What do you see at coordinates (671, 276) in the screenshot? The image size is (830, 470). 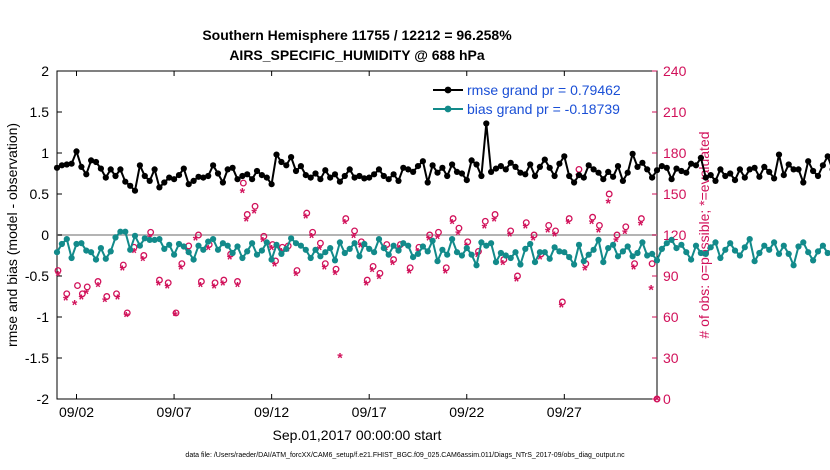 I see `y2-tick-label: 90` at bounding box center [671, 276].